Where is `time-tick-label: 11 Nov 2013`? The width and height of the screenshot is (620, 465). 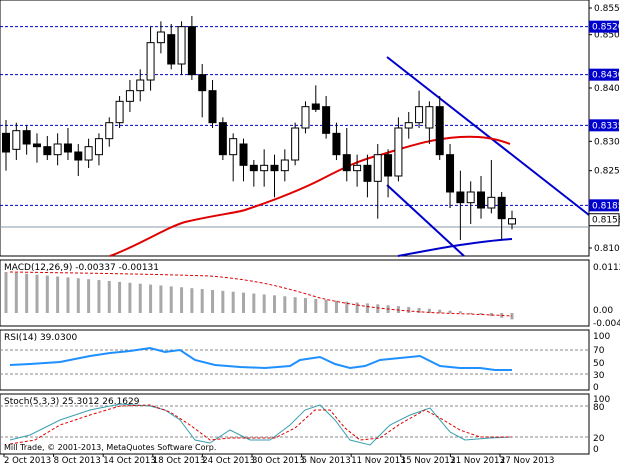 time-tick-label: 11 Nov 2013 is located at coordinates (378, 460).